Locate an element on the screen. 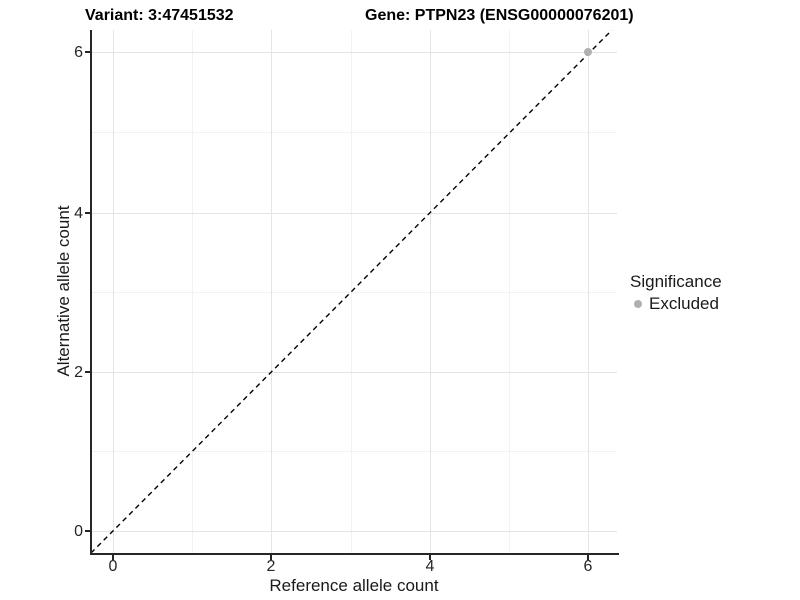 Image resolution: width=800 pixels, height=600 pixels. data-point is located at coordinates (588, 52).